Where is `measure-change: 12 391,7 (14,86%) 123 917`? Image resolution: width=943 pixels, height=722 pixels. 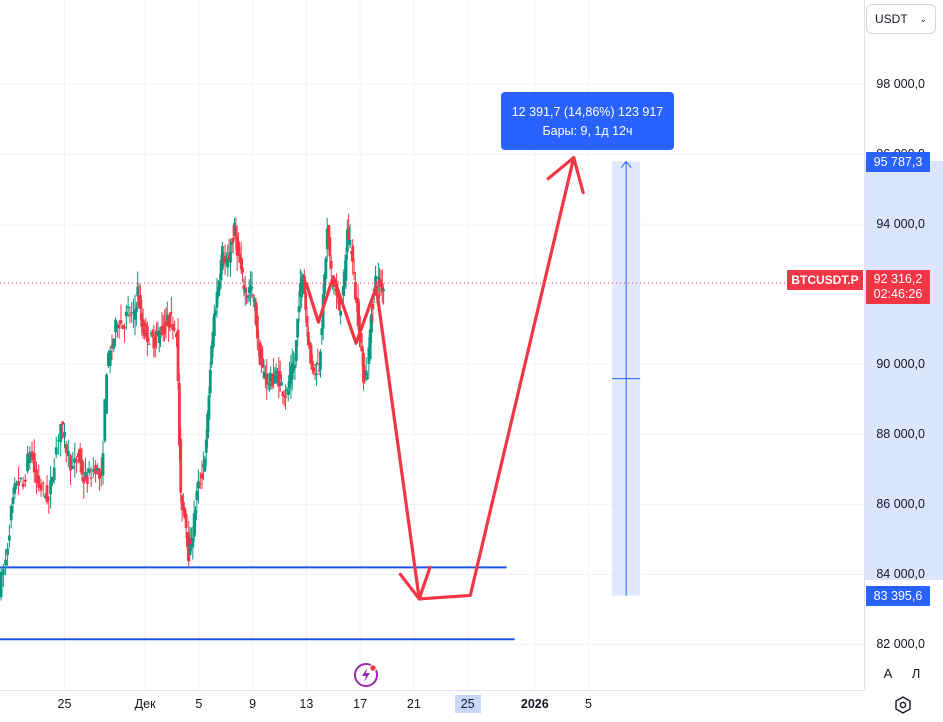
measure-change: 12 391,7 (14,86%) 123 917 is located at coordinates (587, 111).